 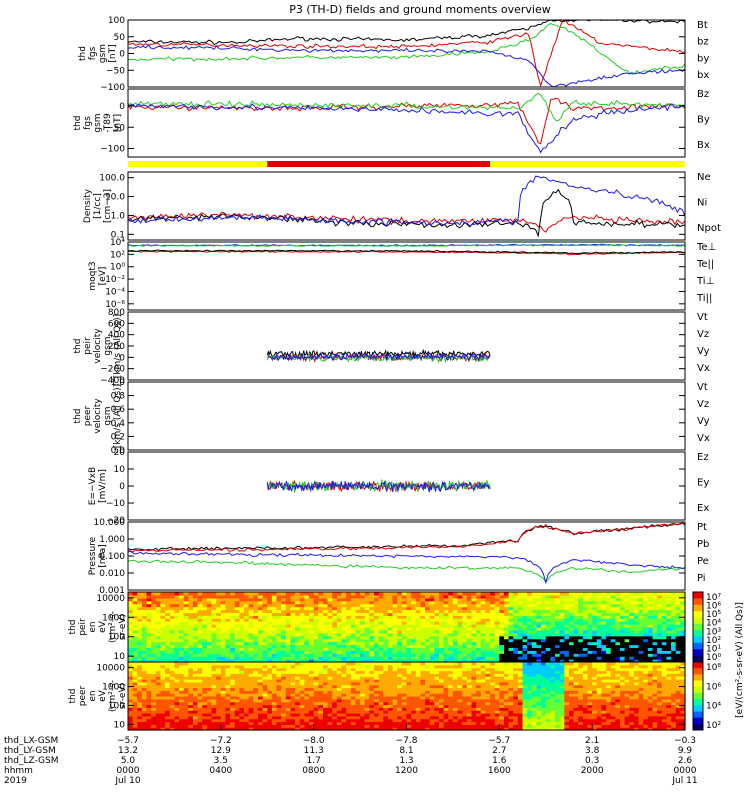 What do you see at coordinates (703, 334) in the screenshot?
I see `legend-vz: Vz` at bounding box center [703, 334].